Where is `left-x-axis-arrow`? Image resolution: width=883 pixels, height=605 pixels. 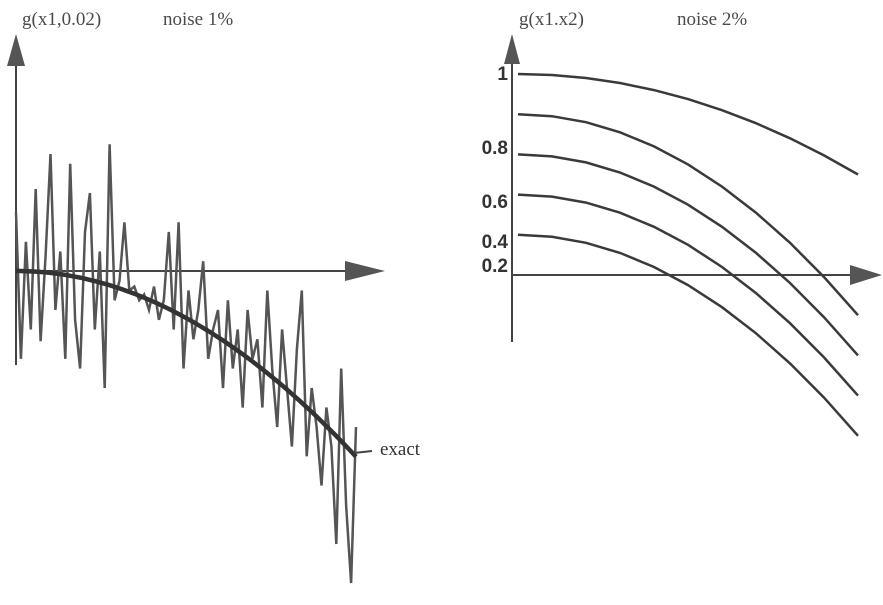
left-x-axis-arrow is located at coordinates (365, 271).